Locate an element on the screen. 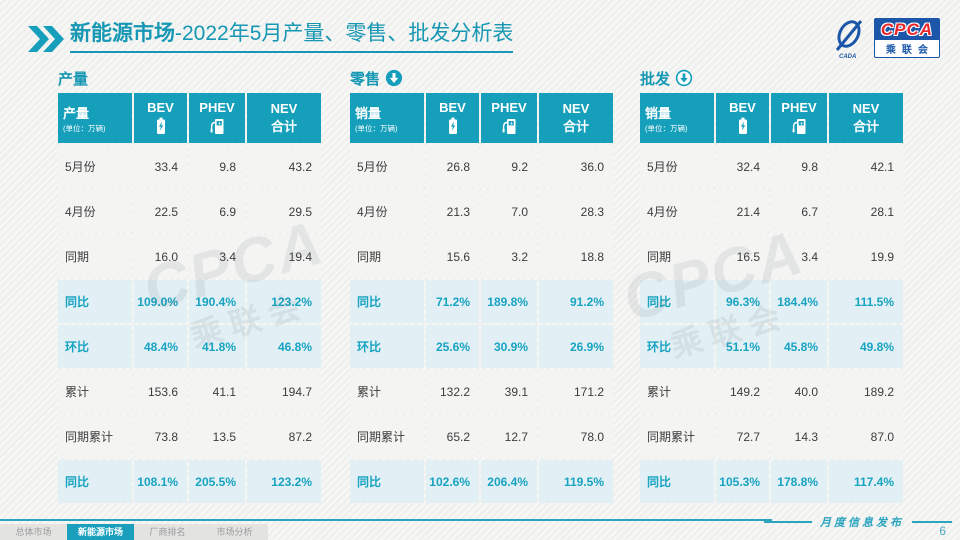  table-cell: 26.9% is located at coordinates (576, 346).